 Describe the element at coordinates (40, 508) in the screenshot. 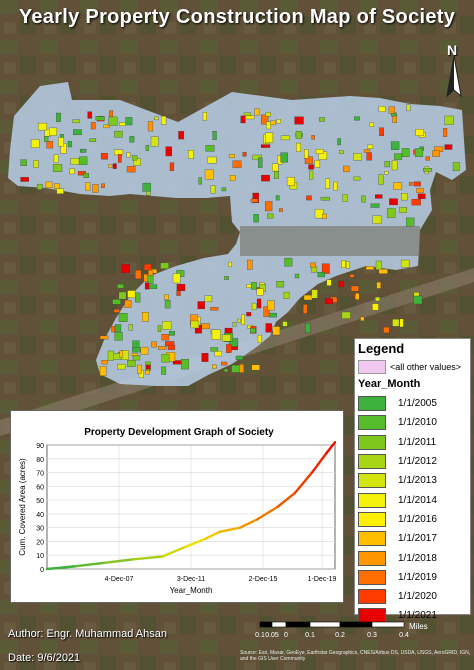

I see `y-tick-labels: 0 10 20 30 40 50 60 70 80 90` at that location.